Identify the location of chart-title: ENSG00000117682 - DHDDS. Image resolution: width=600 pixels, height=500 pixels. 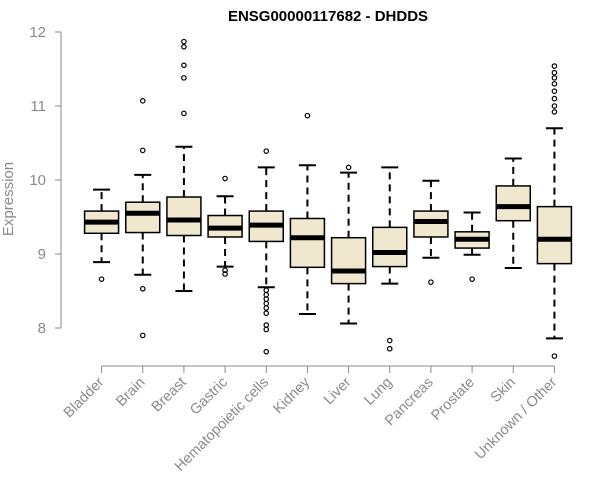
(328, 16).